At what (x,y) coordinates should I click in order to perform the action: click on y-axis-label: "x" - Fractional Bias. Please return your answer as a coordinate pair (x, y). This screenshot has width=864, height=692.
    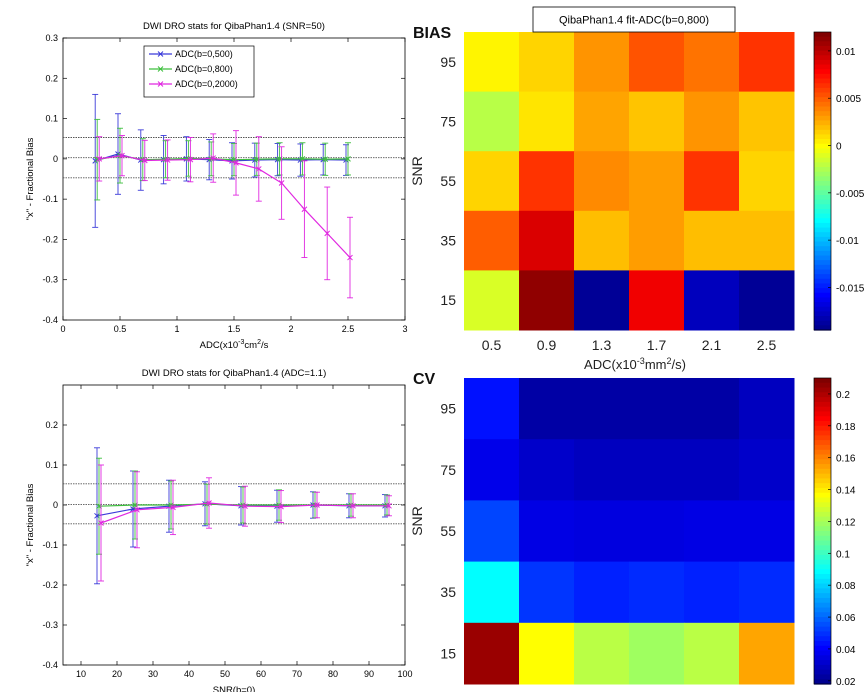
    Looking at the image, I should click on (30, 178).